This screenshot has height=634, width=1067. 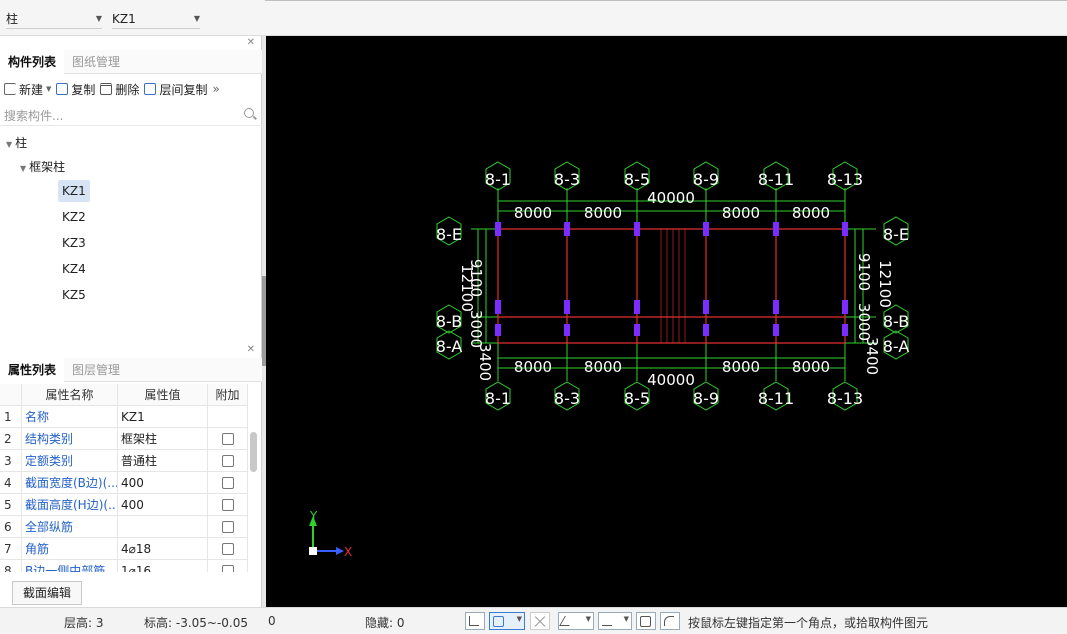 I want to click on table-row: 3 定额类别 普通柱, so click(x=124, y=461).